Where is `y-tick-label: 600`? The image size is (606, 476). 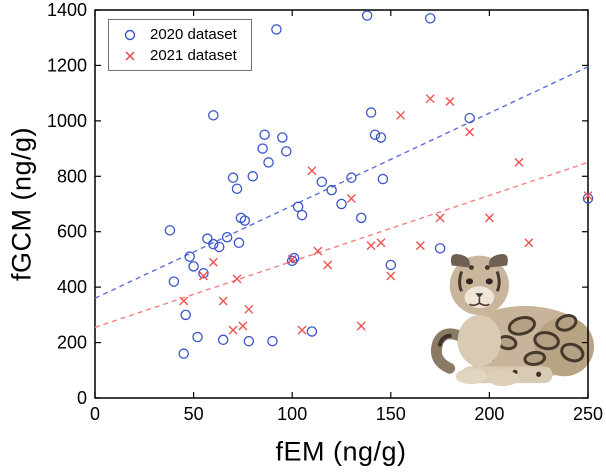
y-tick-label: 600 is located at coordinates (72, 232).